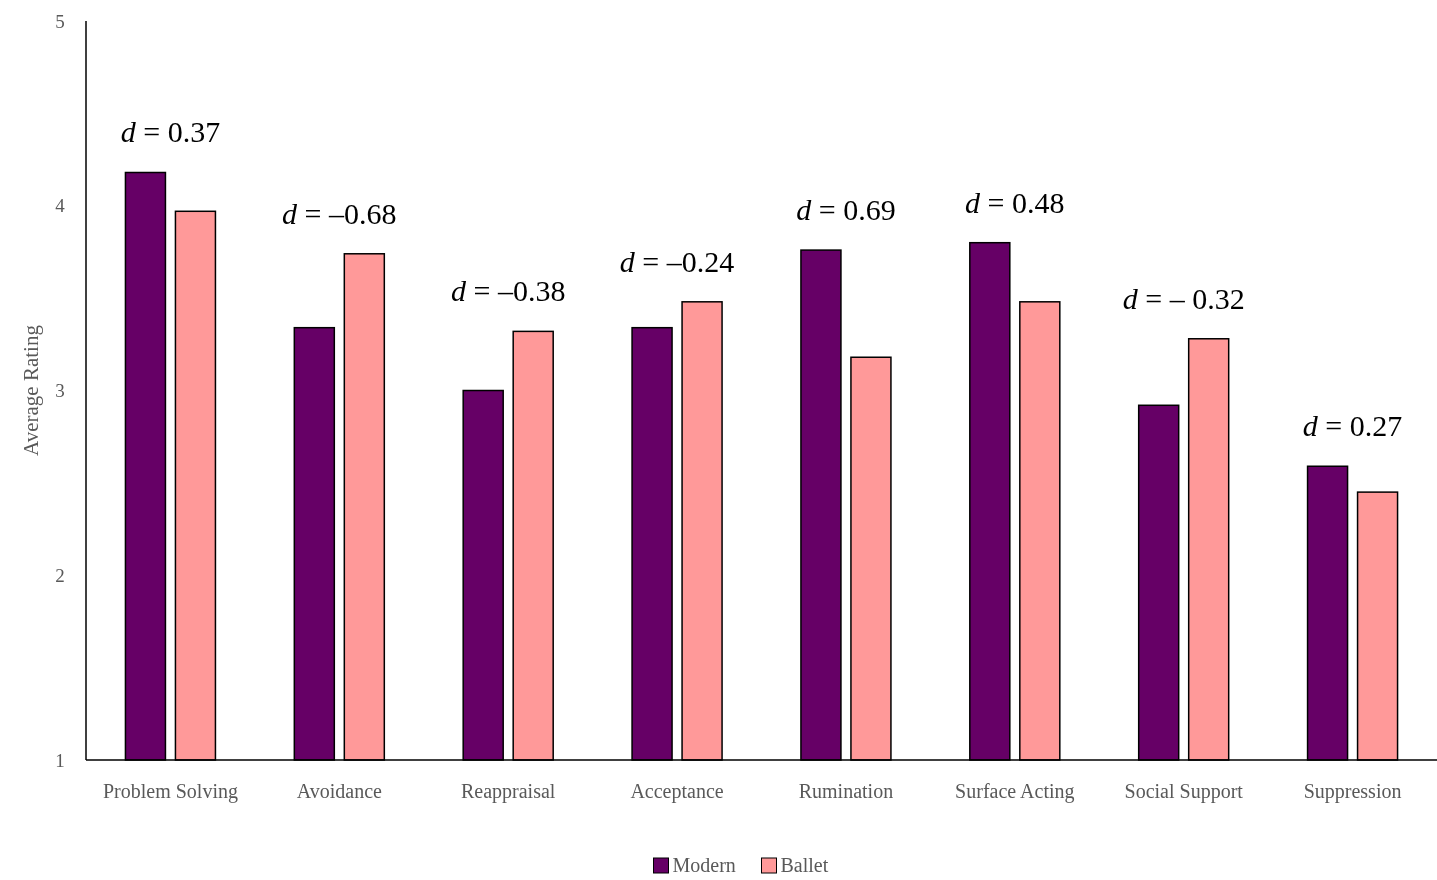 This screenshot has width=1437, height=880. What do you see at coordinates (170, 132) in the screenshot?
I see `annotation: d = 0.37` at bounding box center [170, 132].